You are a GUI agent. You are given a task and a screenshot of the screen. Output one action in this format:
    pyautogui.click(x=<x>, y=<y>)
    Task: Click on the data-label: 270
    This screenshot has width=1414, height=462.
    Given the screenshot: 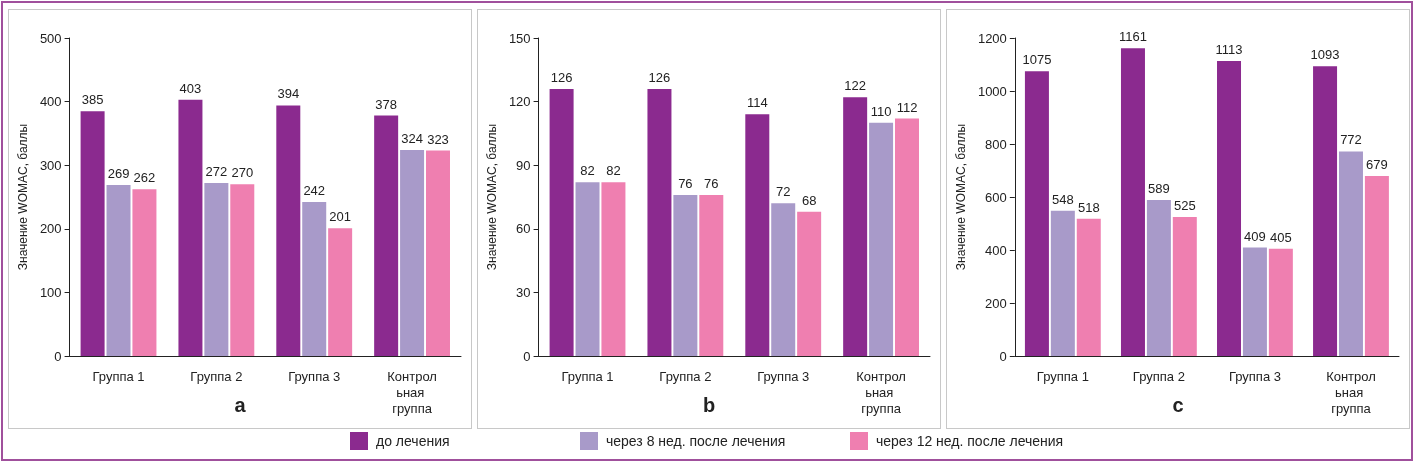 What is the action you would take?
    pyautogui.click(x=242, y=173)
    